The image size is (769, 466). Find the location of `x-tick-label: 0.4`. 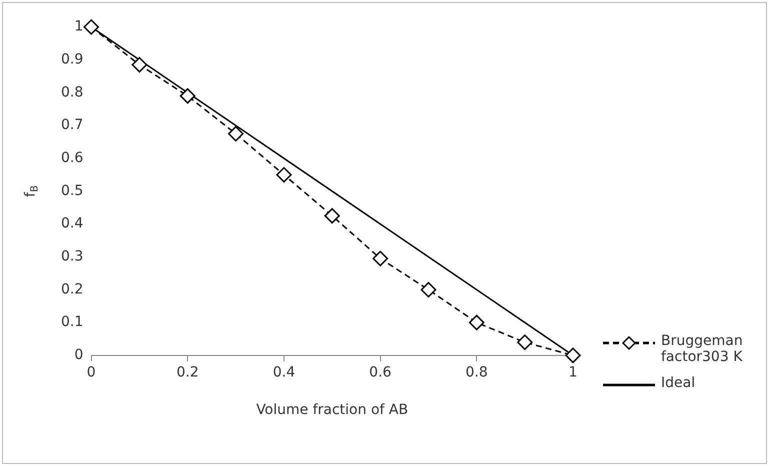

x-tick-label: 0.4 is located at coordinates (284, 372).